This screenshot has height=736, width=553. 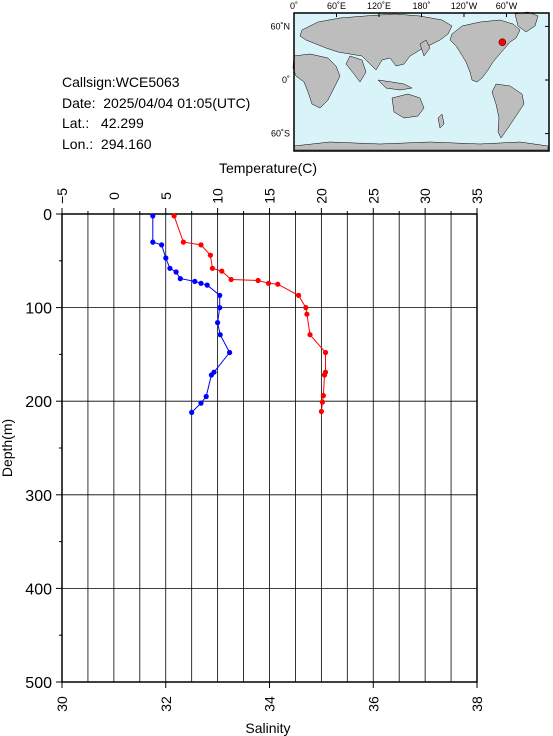 I want to click on landmass-india, so click(x=356, y=69).